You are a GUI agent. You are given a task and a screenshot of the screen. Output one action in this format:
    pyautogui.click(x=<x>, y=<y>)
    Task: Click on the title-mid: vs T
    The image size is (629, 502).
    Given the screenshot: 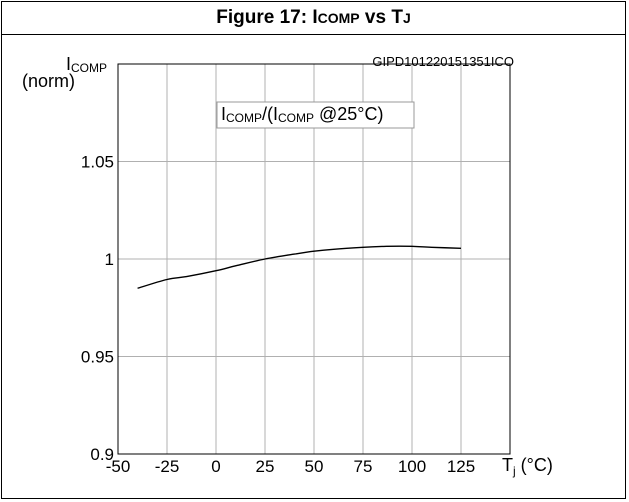 What is the action you would take?
    pyautogui.click(x=381, y=17)
    